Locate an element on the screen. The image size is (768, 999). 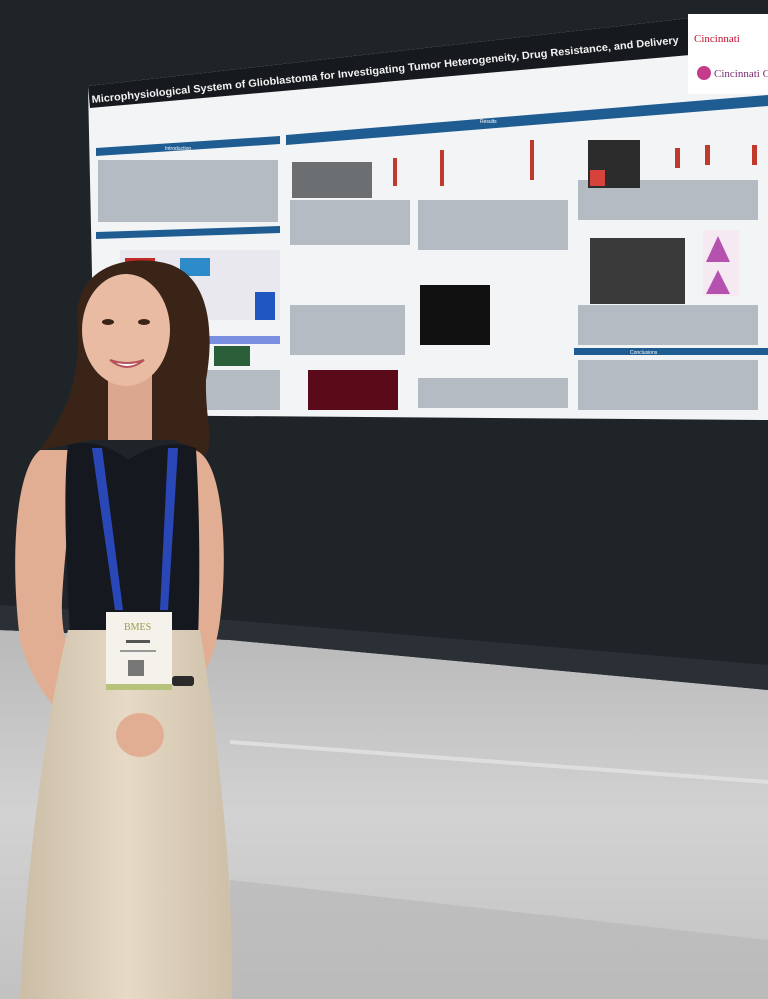
poster-title-banner is located at coordinates (389, 63).